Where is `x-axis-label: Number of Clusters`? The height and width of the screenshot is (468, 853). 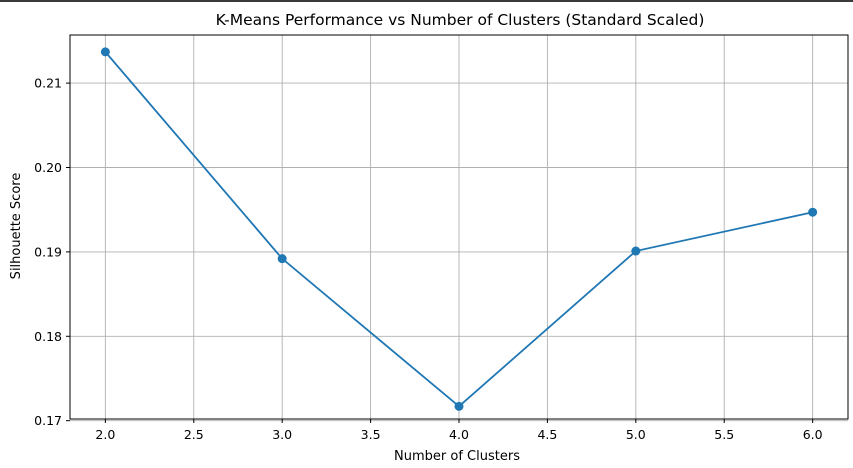
x-axis-label: Number of Clusters is located at coordinates (457, 456).